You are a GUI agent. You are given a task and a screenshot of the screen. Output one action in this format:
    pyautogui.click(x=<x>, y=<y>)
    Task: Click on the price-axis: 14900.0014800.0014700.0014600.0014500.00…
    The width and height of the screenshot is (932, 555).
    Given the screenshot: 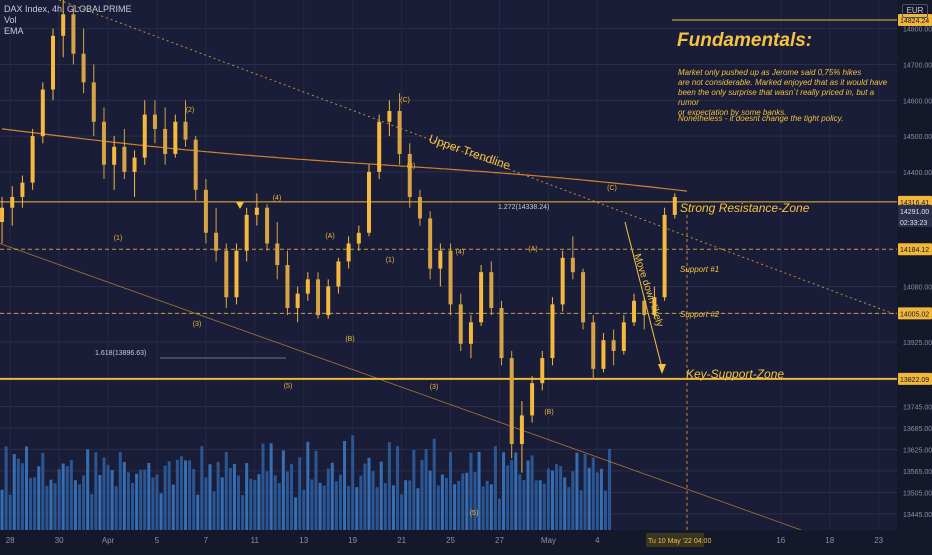 What is the action you would take?
    pyautogui.click(x=914, y=275)
    